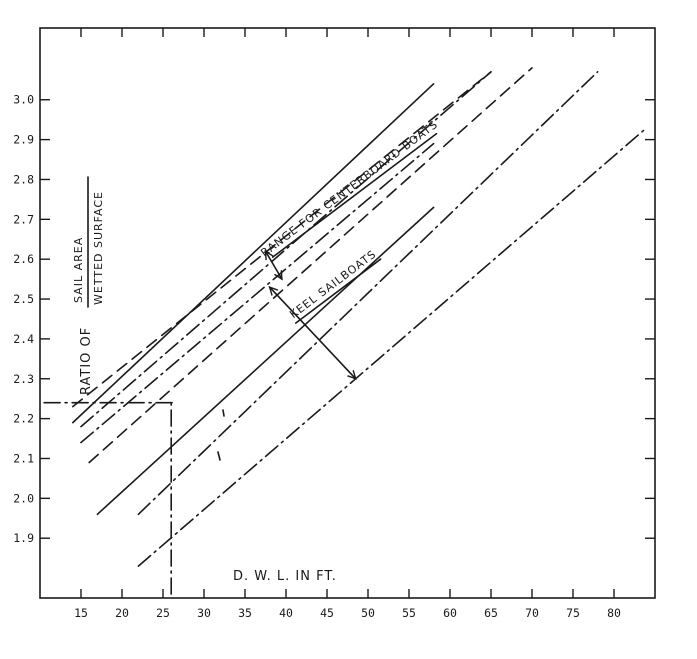 This screenshot has height=659, width=697. Describe the element at coordinates (23, 538) in the screenshot. I see `y-tick-label: 1.9` at that location.